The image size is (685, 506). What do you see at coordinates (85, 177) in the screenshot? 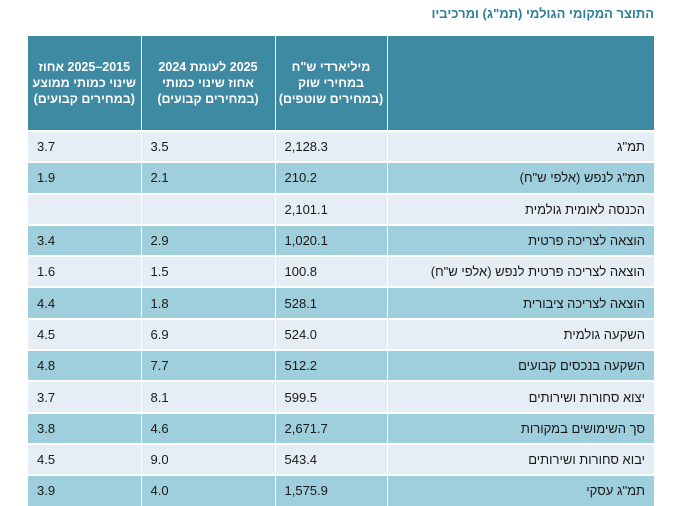
I see `avg-change-cell: 1.9` at bounding box center [85, 177].